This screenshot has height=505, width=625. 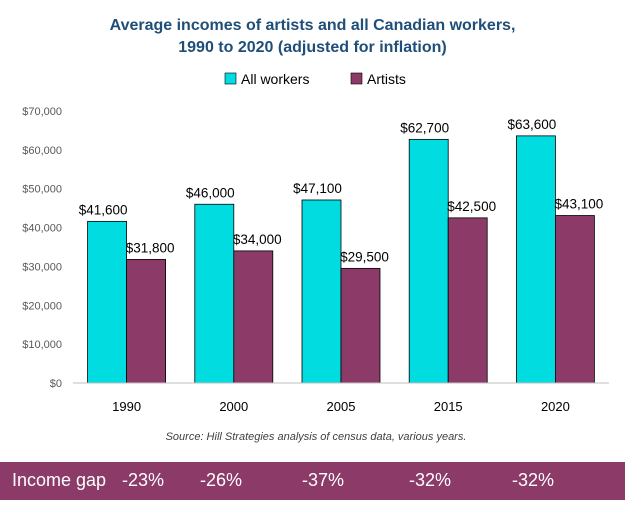 I want to click on x-tick-label-2015: 2015, so click(x=448, y=406).